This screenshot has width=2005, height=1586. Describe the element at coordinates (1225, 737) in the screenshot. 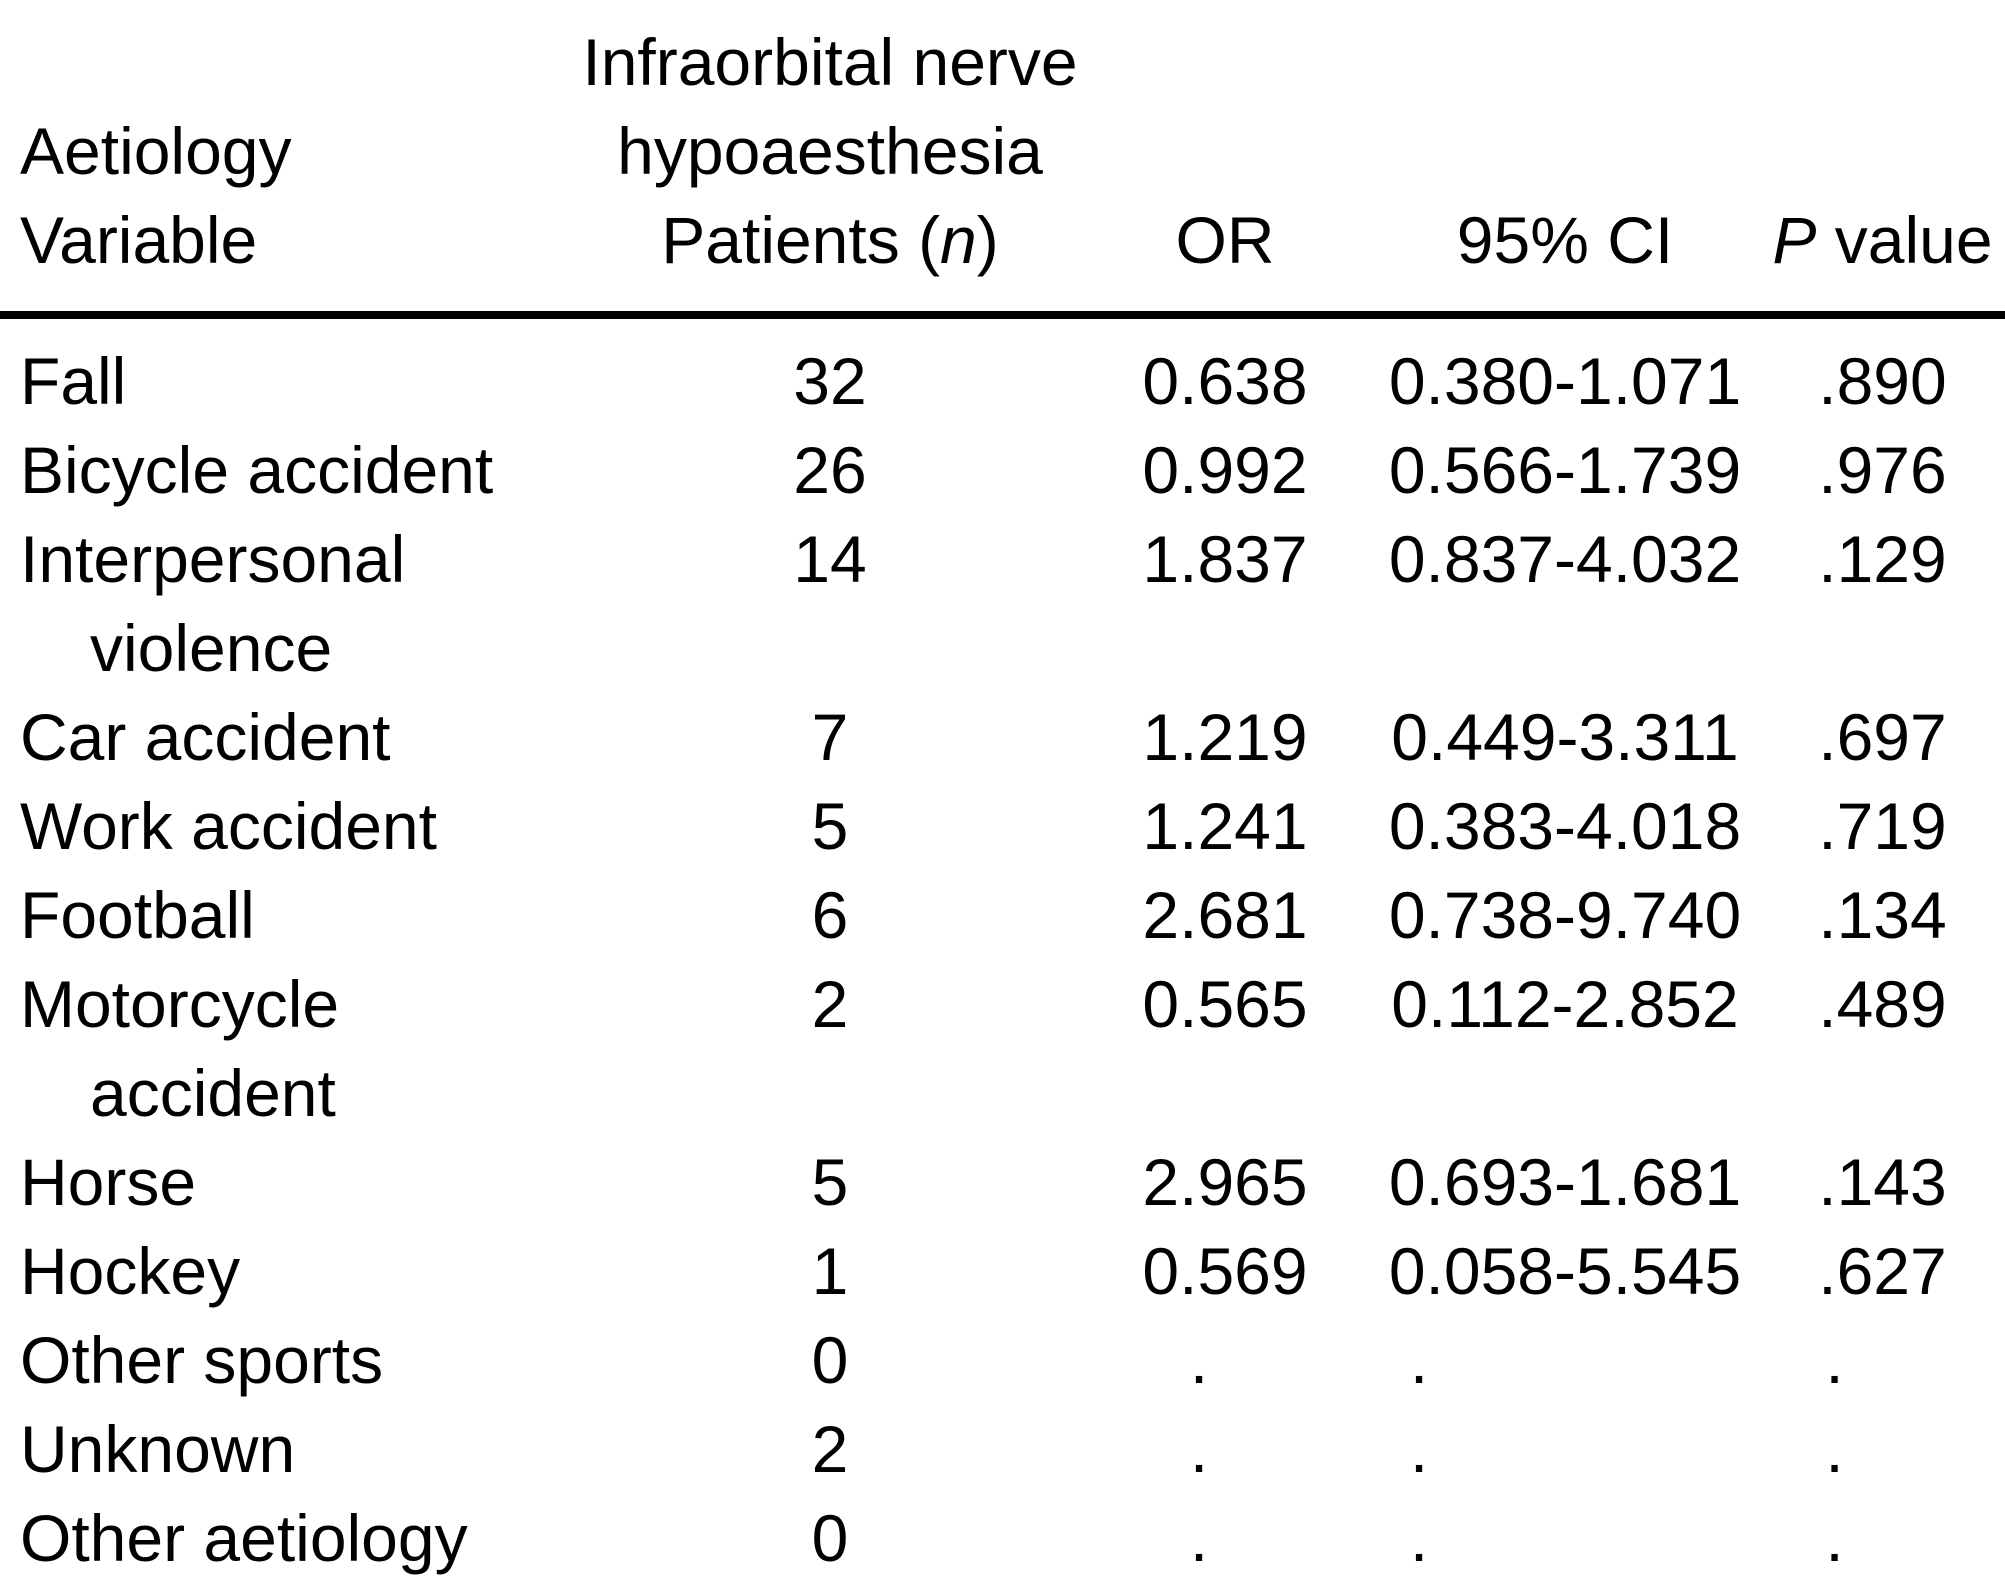

I see `cell-odds-ratio: 1.219` at that location.